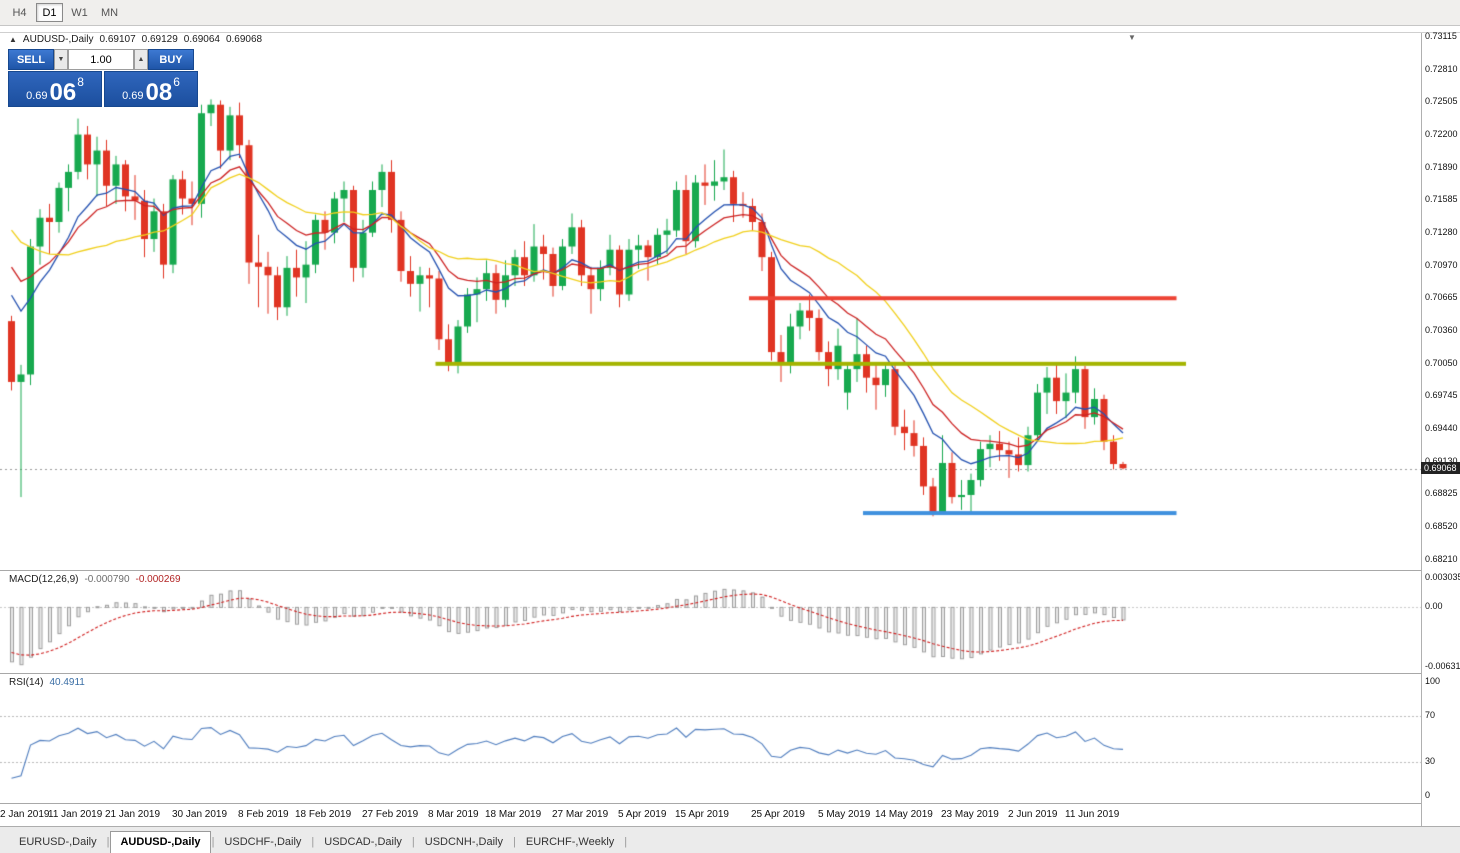  Describe the element at coordinates (363, 842) in the screenshot. I see `tab-usdcad-daily: USDCAD-,Daily` at that location.